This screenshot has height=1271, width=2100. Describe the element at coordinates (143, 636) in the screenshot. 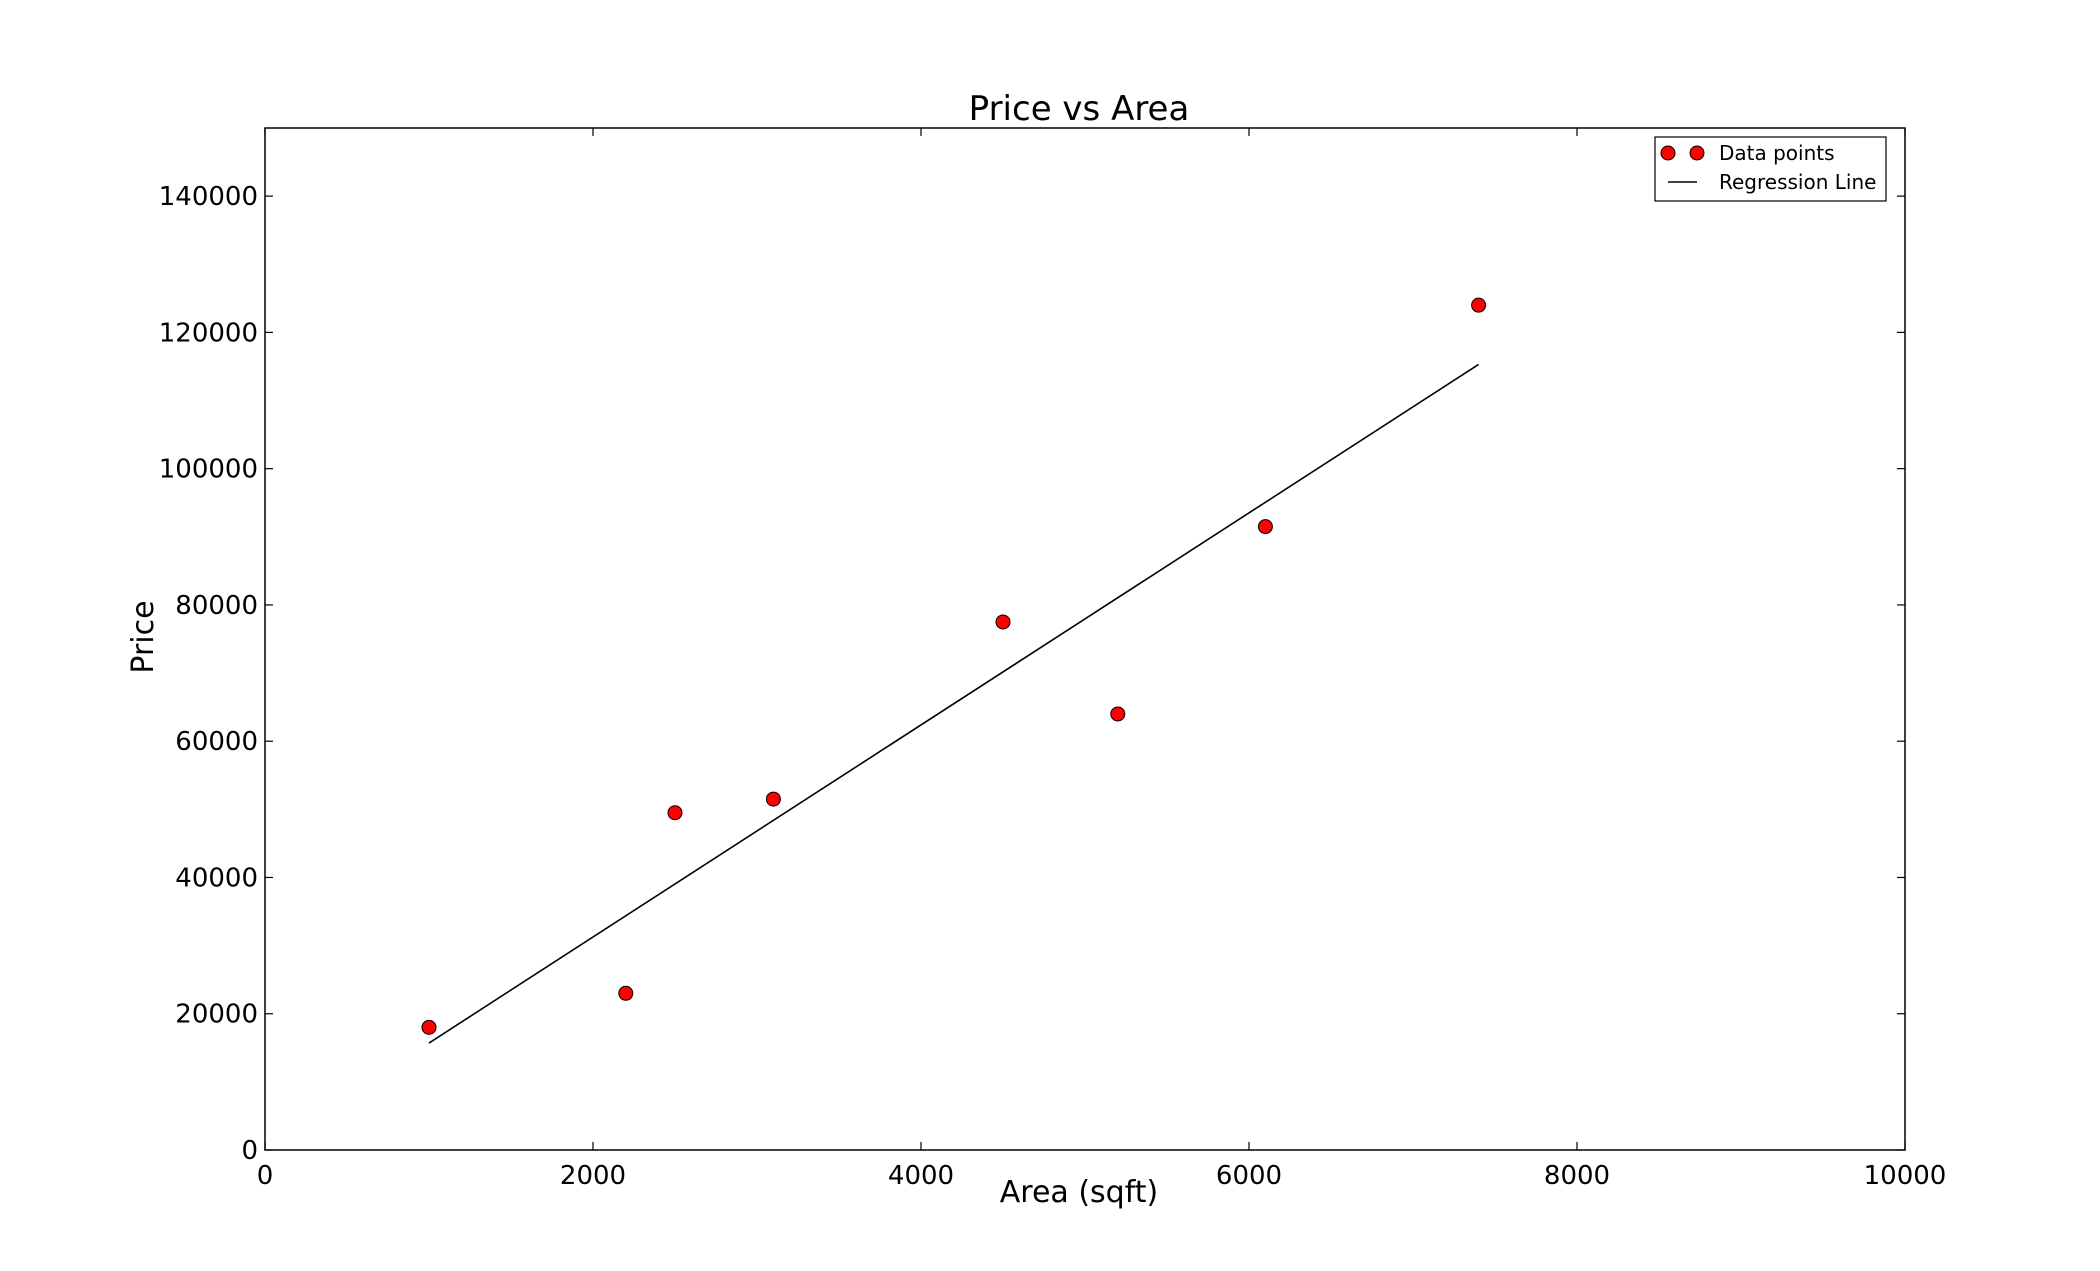

I see `y-axis-title: Price` at that location.